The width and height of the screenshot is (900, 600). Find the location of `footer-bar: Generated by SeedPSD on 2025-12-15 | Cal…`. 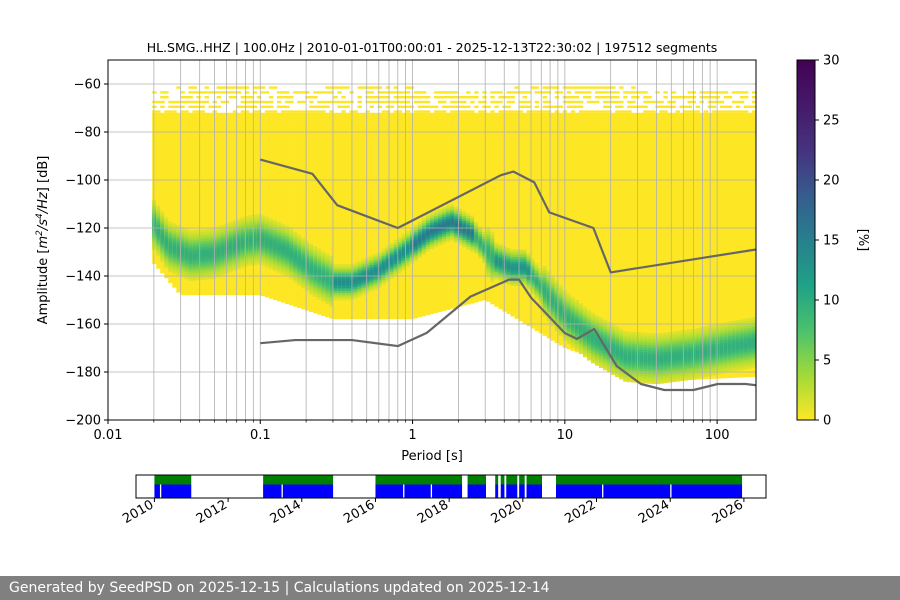

footer-bar: Generated by SeedPSD on 2025-12-15 | Cal… is located at coordinates (450, 588).